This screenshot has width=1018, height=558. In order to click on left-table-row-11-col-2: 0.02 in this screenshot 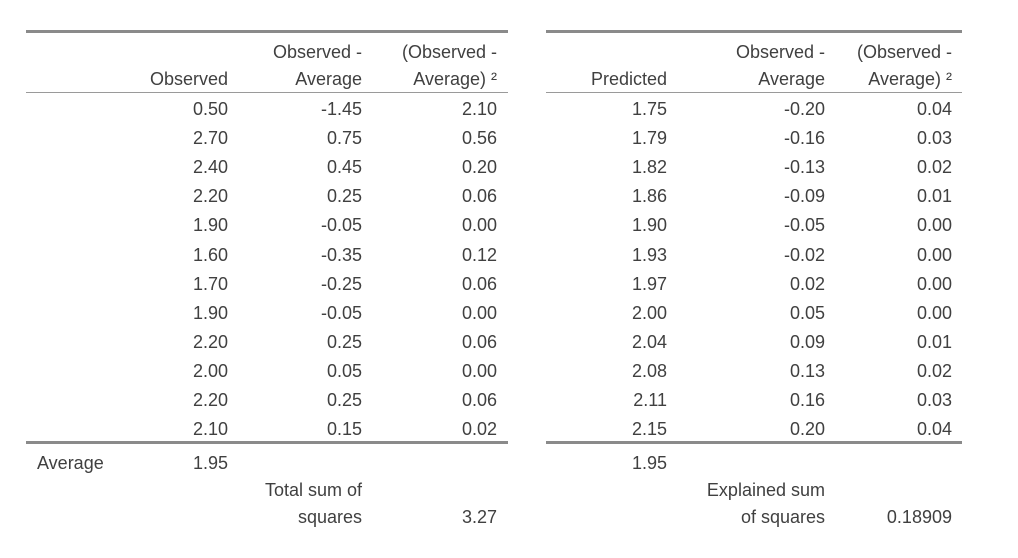, I will do `click(479, 429)`.